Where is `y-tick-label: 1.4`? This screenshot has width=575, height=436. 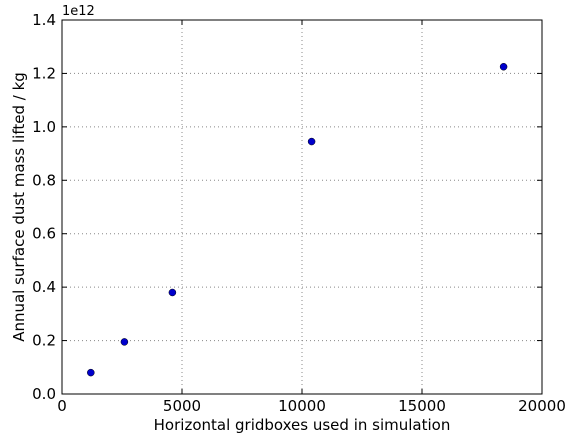 y-tick-label: 1.4 is located at coordinates (44, 20).